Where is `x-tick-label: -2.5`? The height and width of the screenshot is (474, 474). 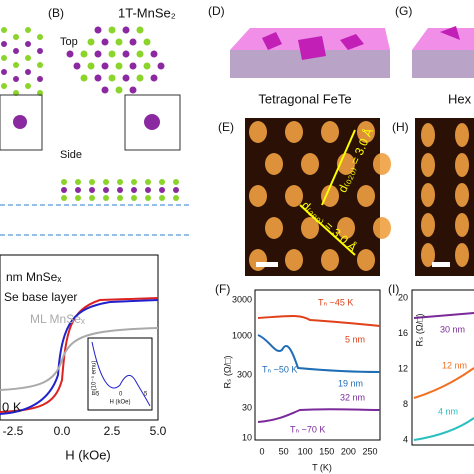
x-tick-label: -2.5 is located at coordinates (13, 431).